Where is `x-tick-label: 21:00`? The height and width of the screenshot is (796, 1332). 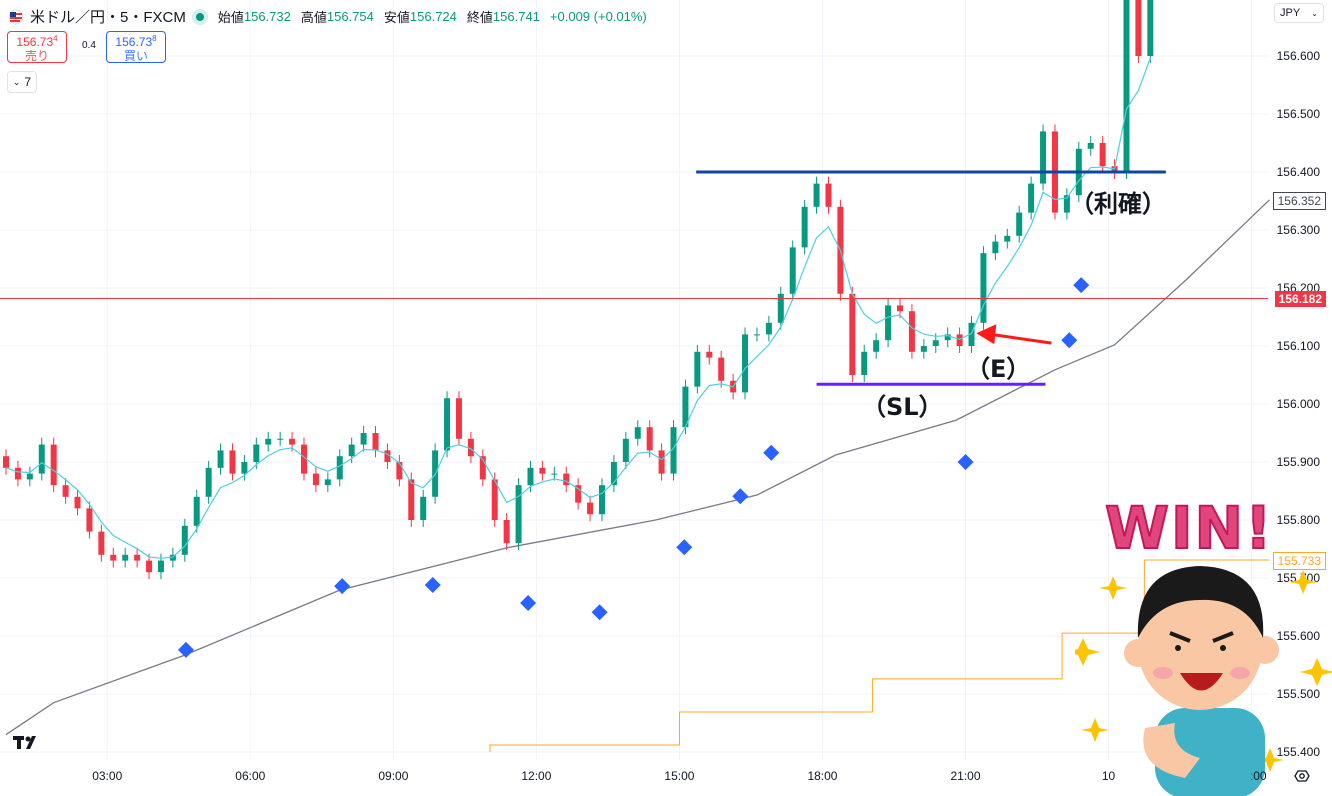 x-tick-label: 21:00 is located at coordinates (965, 776).